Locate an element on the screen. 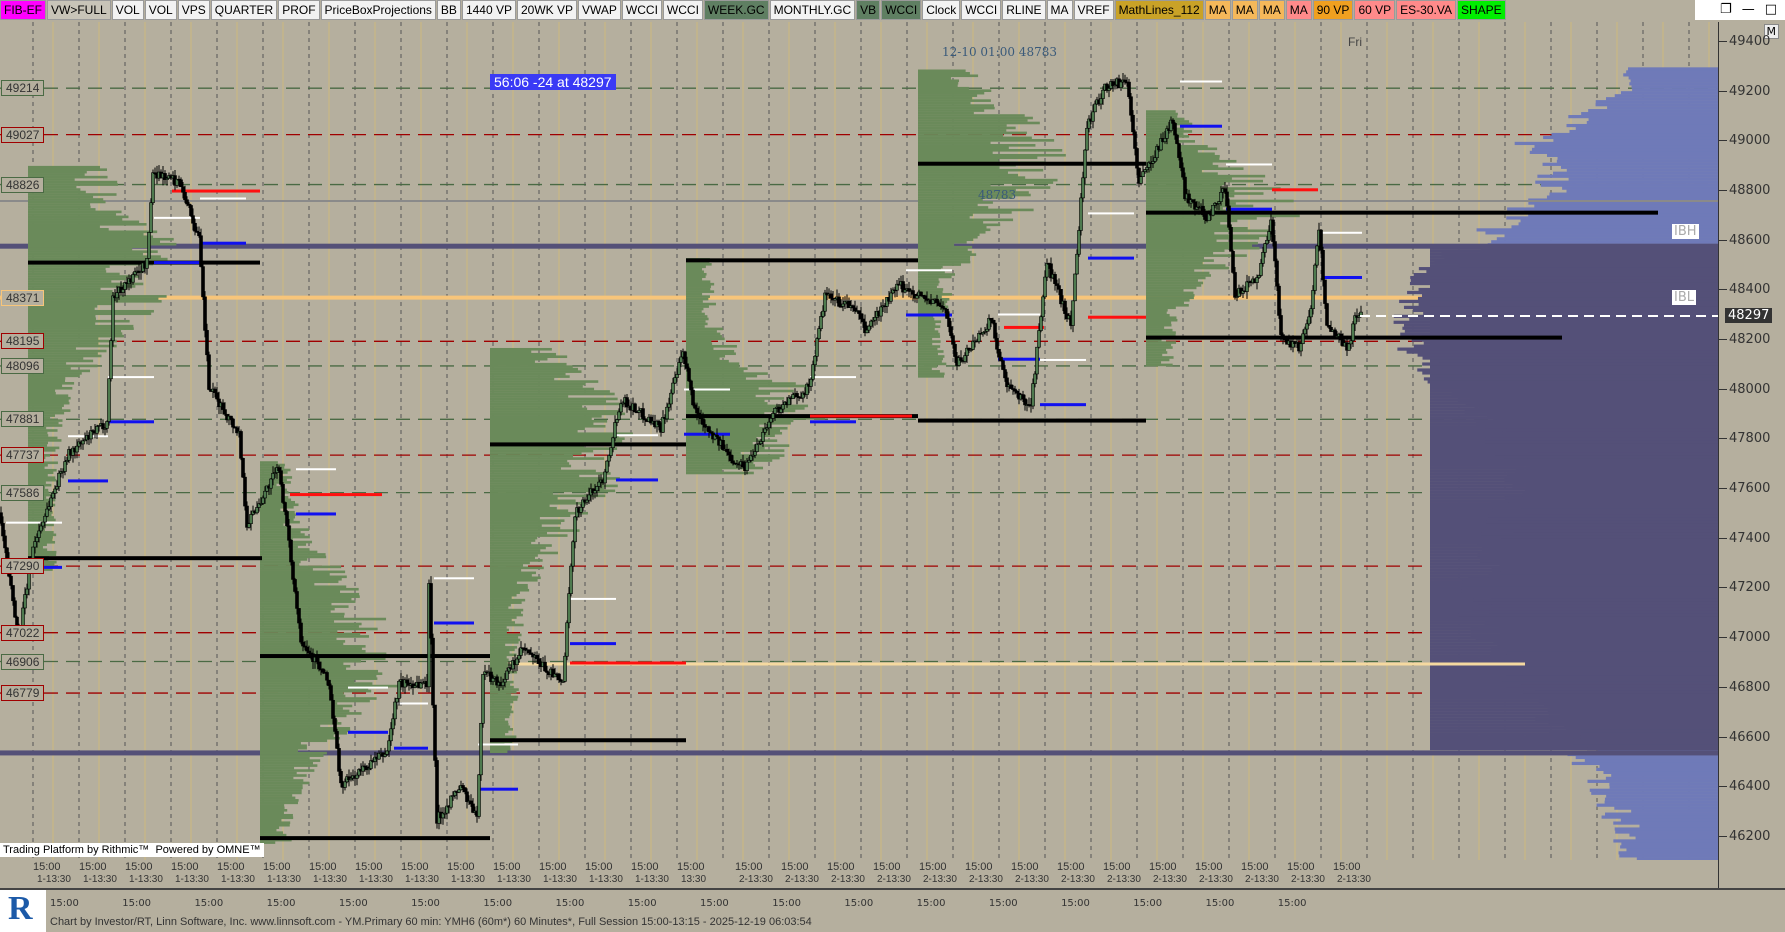 Image resolution: width=1785 pixels, height=932 pixels. toolbar-button-90-vp: 90 VP is located at coordinates (1333, 10).